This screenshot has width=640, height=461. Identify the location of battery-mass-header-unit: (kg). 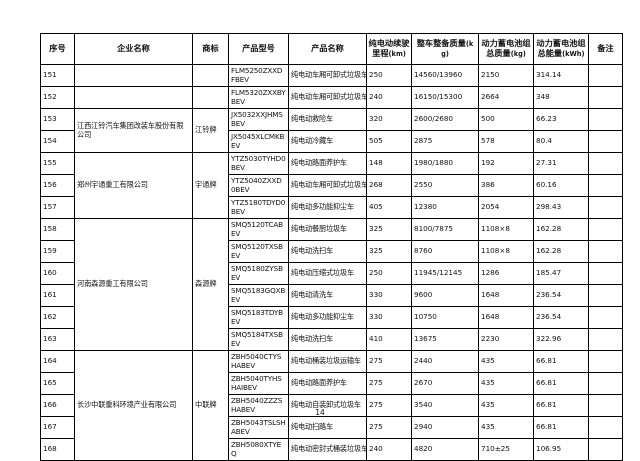
(518, 53).